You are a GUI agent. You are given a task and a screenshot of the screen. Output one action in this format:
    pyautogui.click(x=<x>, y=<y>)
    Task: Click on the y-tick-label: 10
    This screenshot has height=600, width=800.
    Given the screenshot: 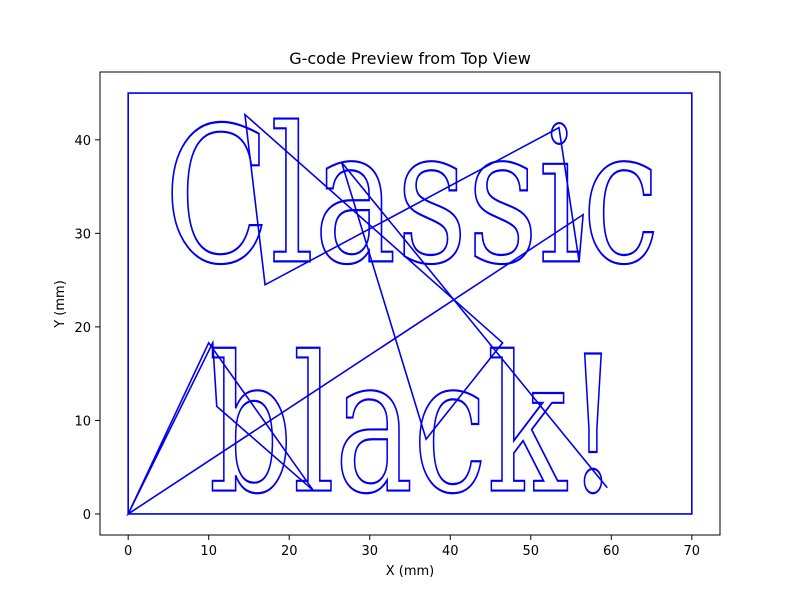 What is the action you would take?
    pyautogui.click(x=82, y=421)
    